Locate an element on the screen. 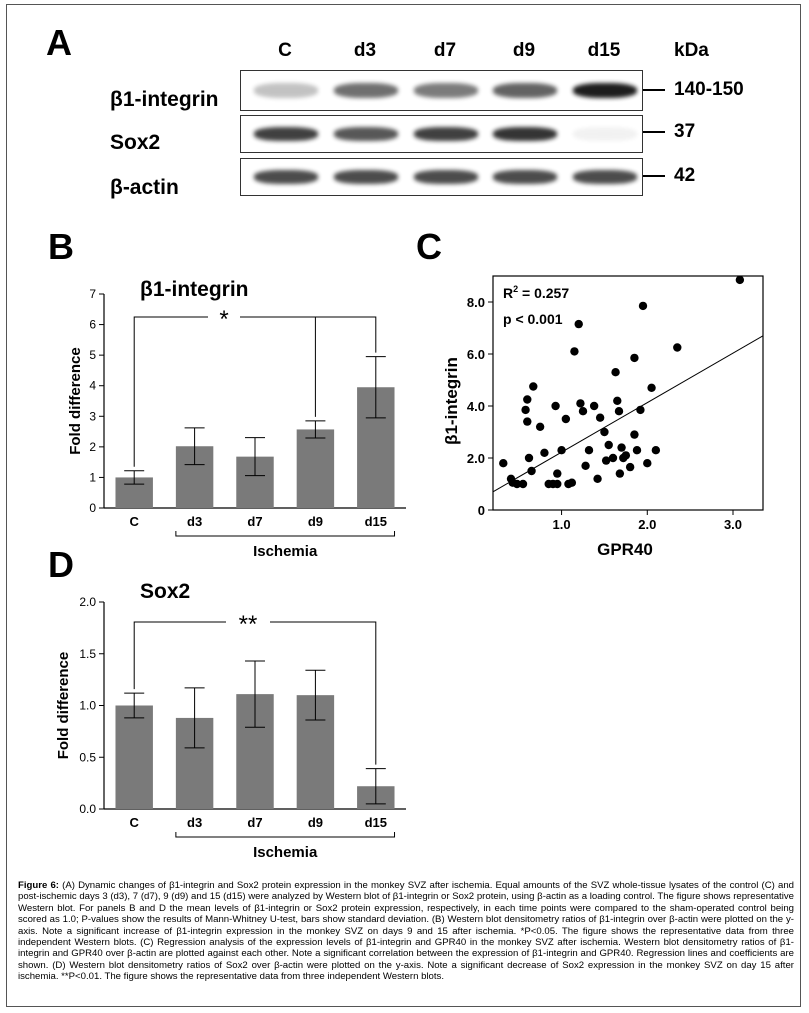 The image size is (809, 1013). chart-d-title: Sox2 is located at coordinates (165, 591).